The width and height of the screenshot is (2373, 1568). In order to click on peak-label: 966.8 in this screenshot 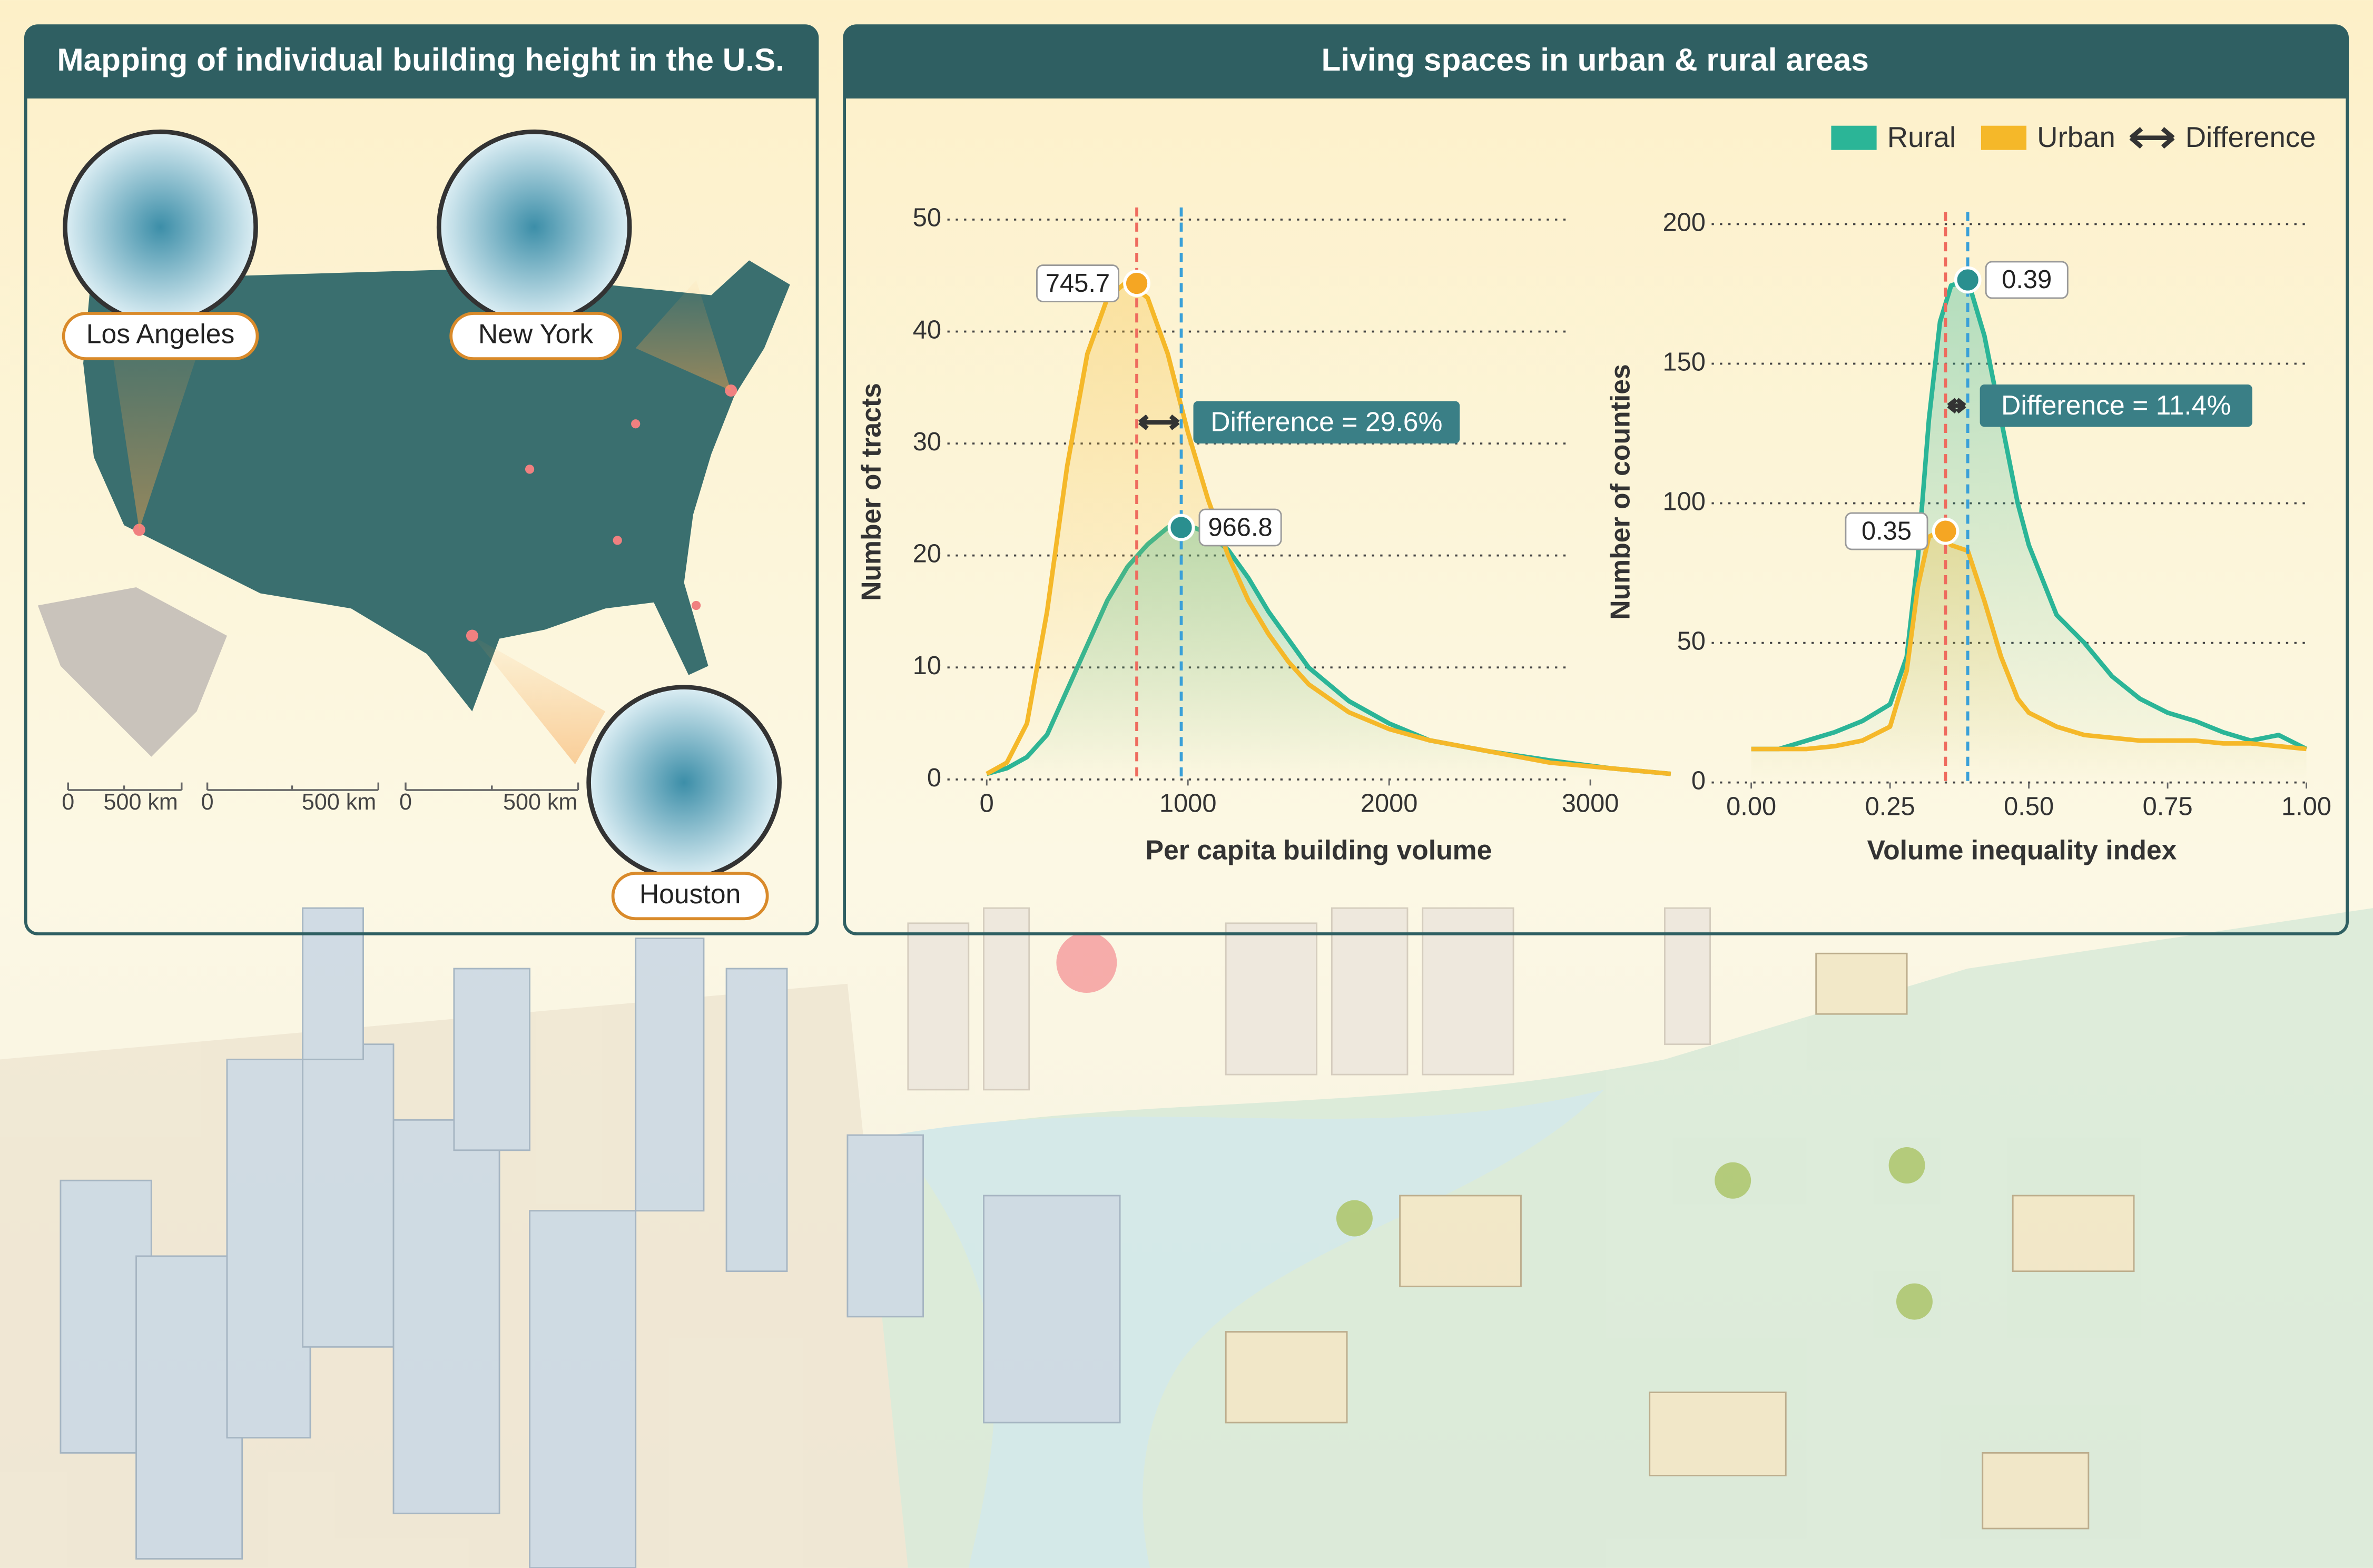, I will do `click(1240, 527)`.